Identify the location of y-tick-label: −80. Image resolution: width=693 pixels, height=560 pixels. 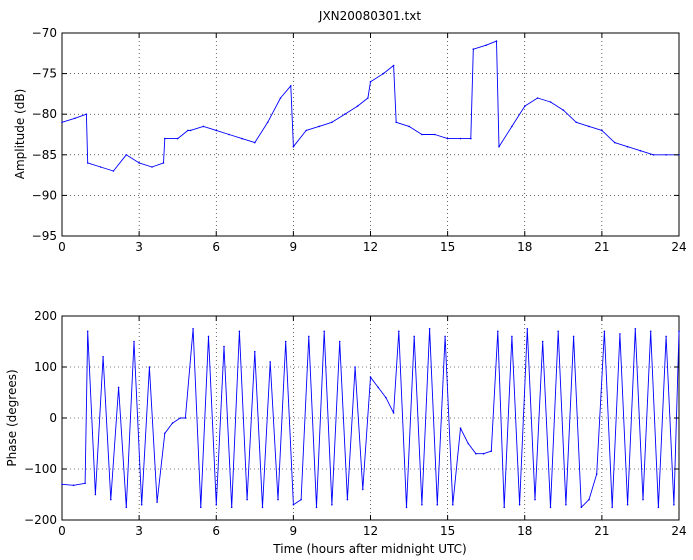
(44, 114).